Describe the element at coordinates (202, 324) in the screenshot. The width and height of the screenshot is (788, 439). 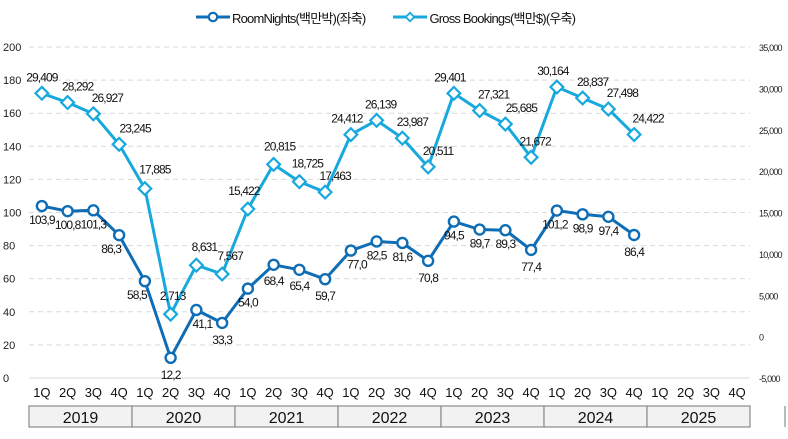
I see `roomnights-data-label: 41,1` at that location.